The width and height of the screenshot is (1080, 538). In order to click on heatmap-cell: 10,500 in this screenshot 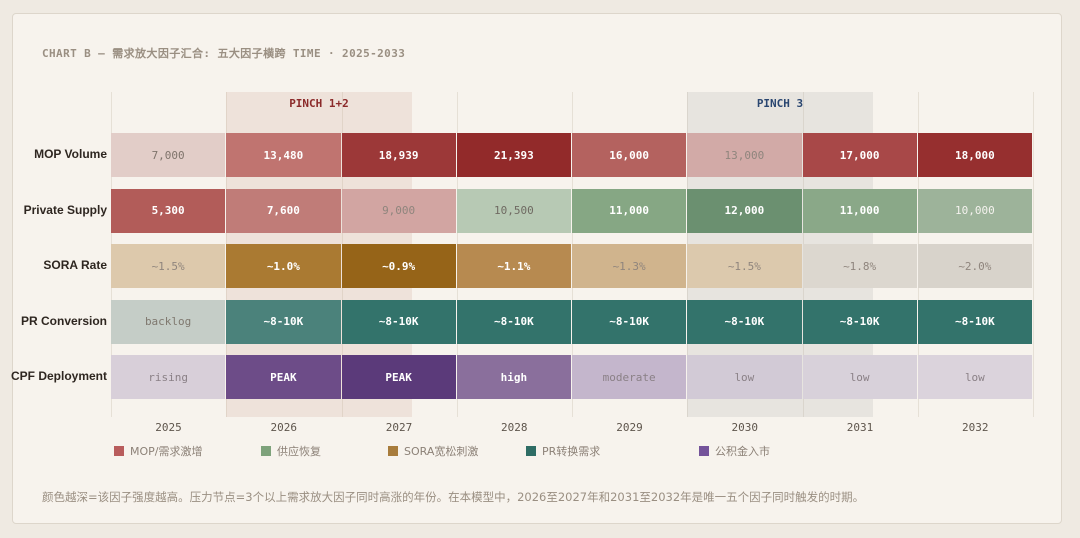, I will do `click(513, 210)`.